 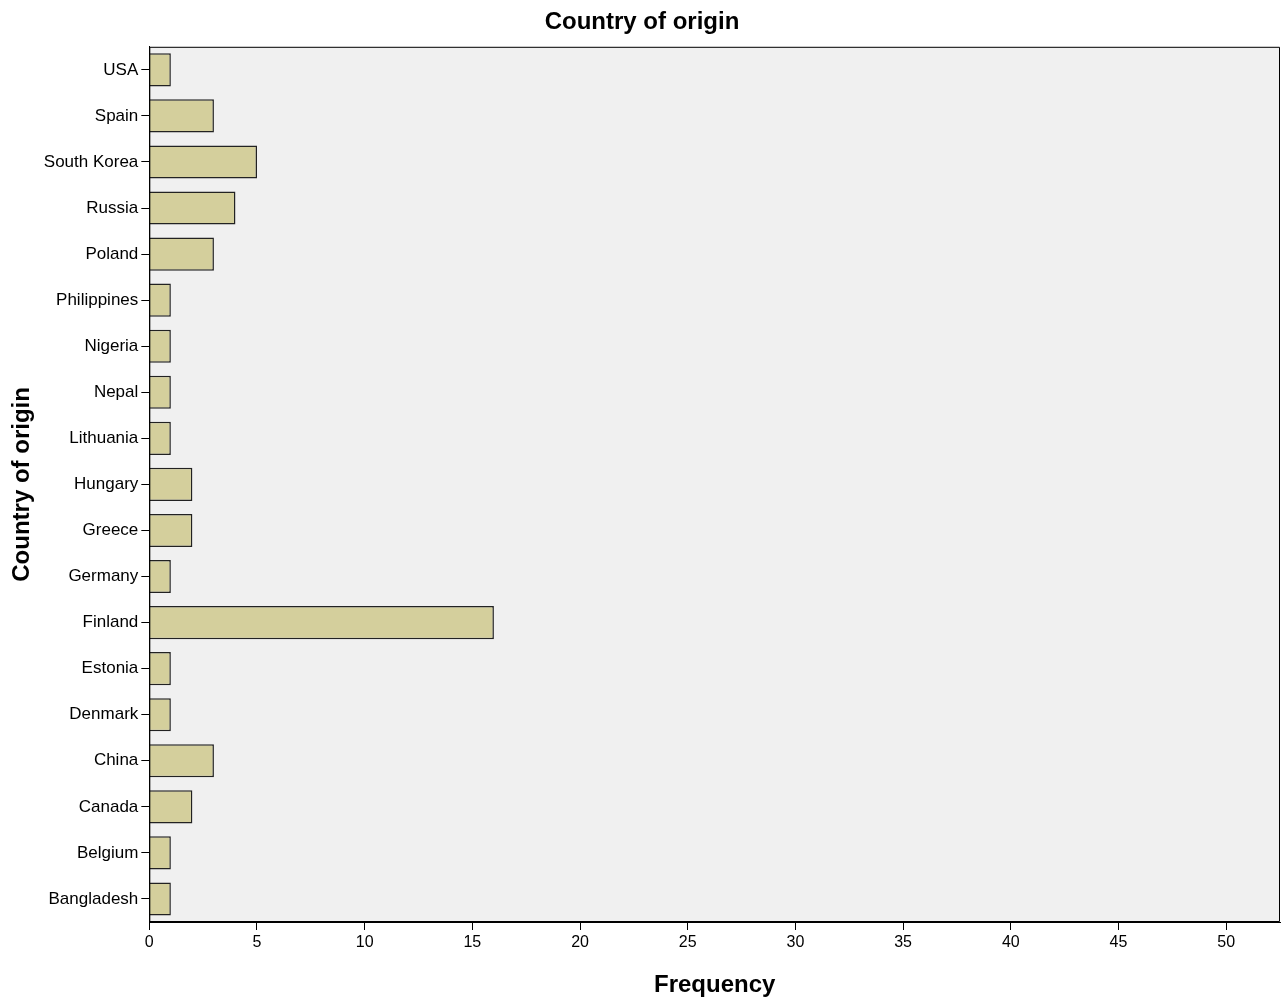 I want to click on y-tick-label: Bangladesh, so click(x=93, y=898).